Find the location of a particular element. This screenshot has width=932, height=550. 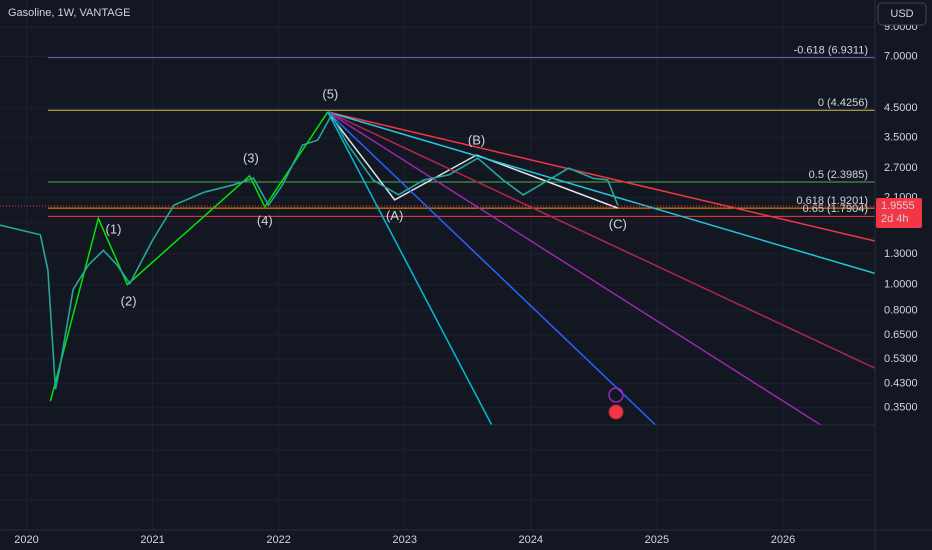

price-tag is located at coordinates (899, 212).